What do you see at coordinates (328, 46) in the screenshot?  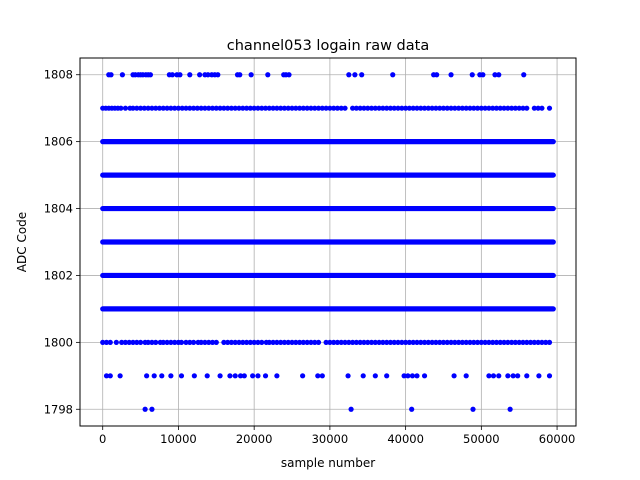 I see `chart-title: channel053 logain raw data` at bounding box center [328, 46].